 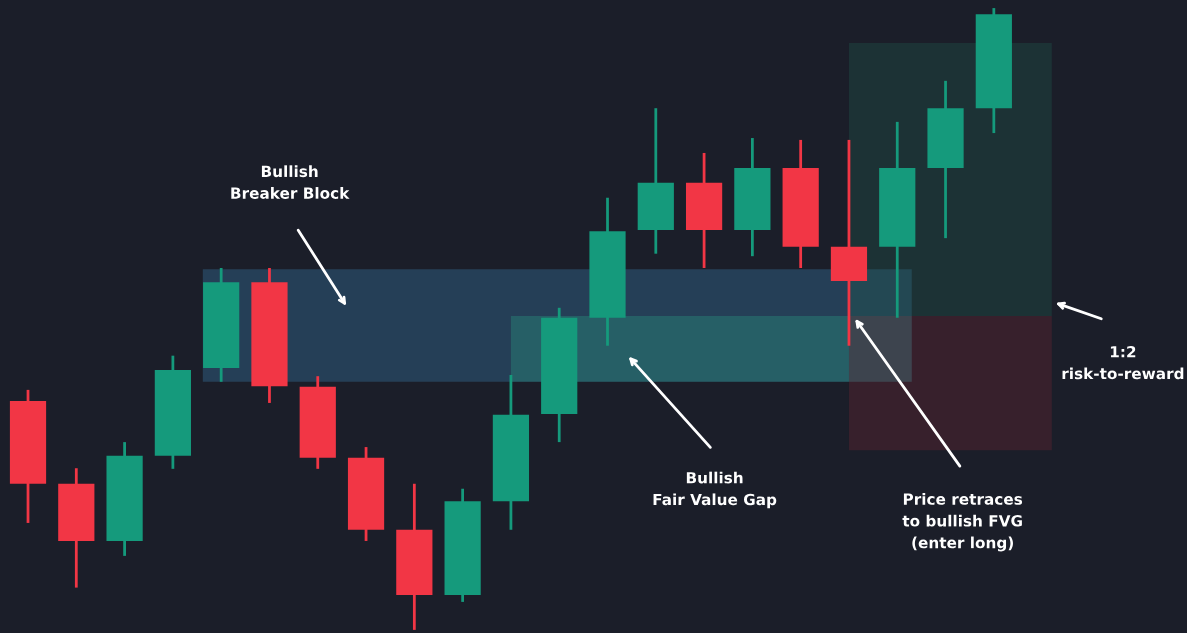 I want to click on annotation: Price retraces to bullish FVG (enter long), so click(x=962, y=522).